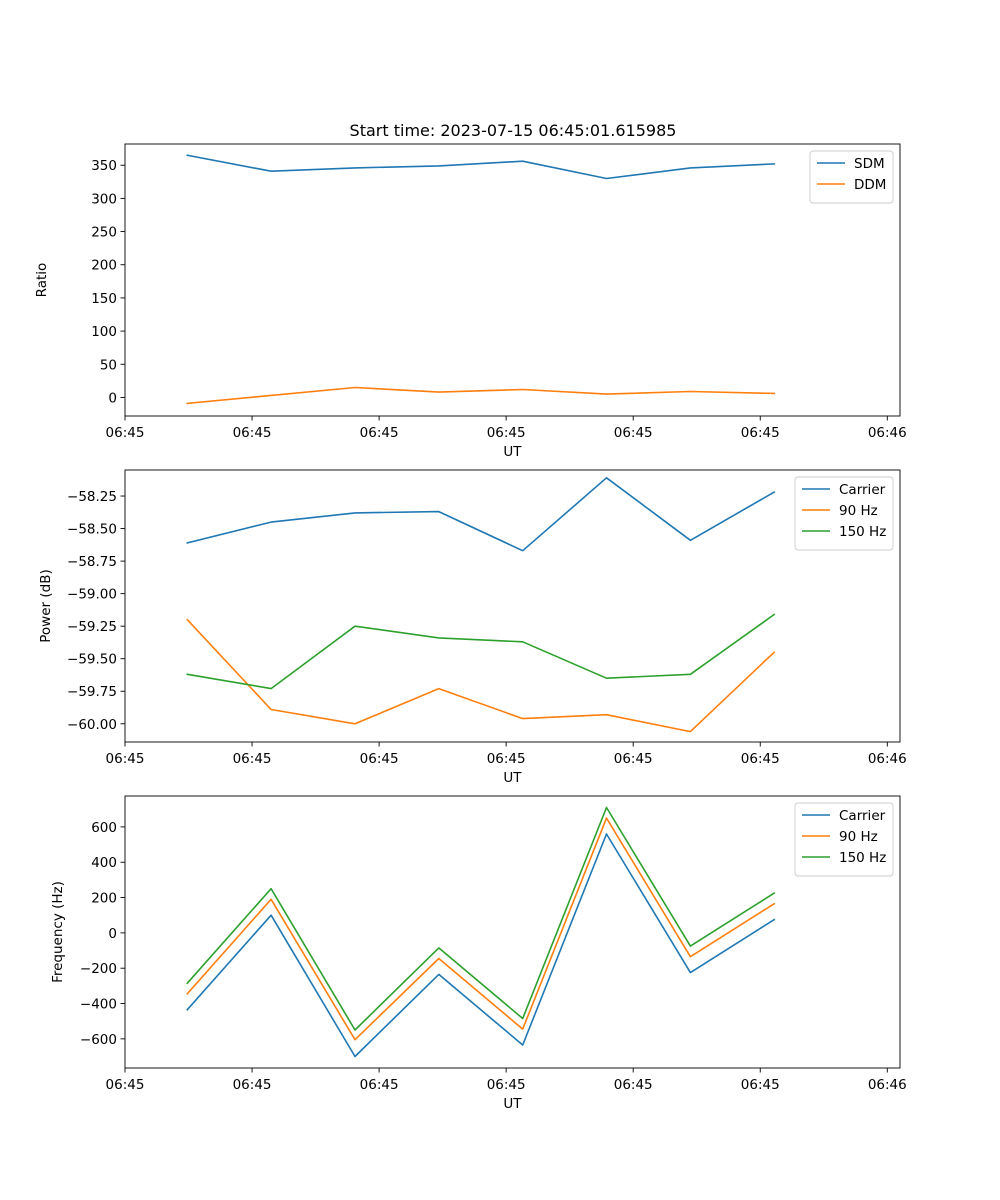 This screenshot has width=1000, height=1200. Describe the element at coordinates (42, 280) in the screenshot. I see `y-axis-label: Ratio` at that location.